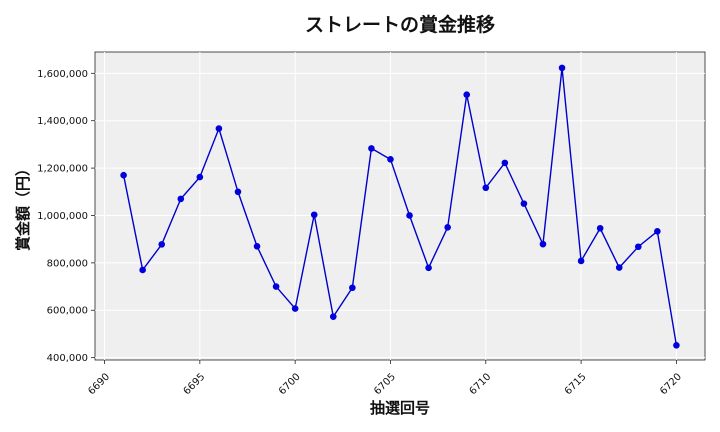 The height and width of the screenshot is (432, 720). Describe the element at coordinates (62, 74) in the screenshot. I see `y-tick-label: 1,600,000` at that location.